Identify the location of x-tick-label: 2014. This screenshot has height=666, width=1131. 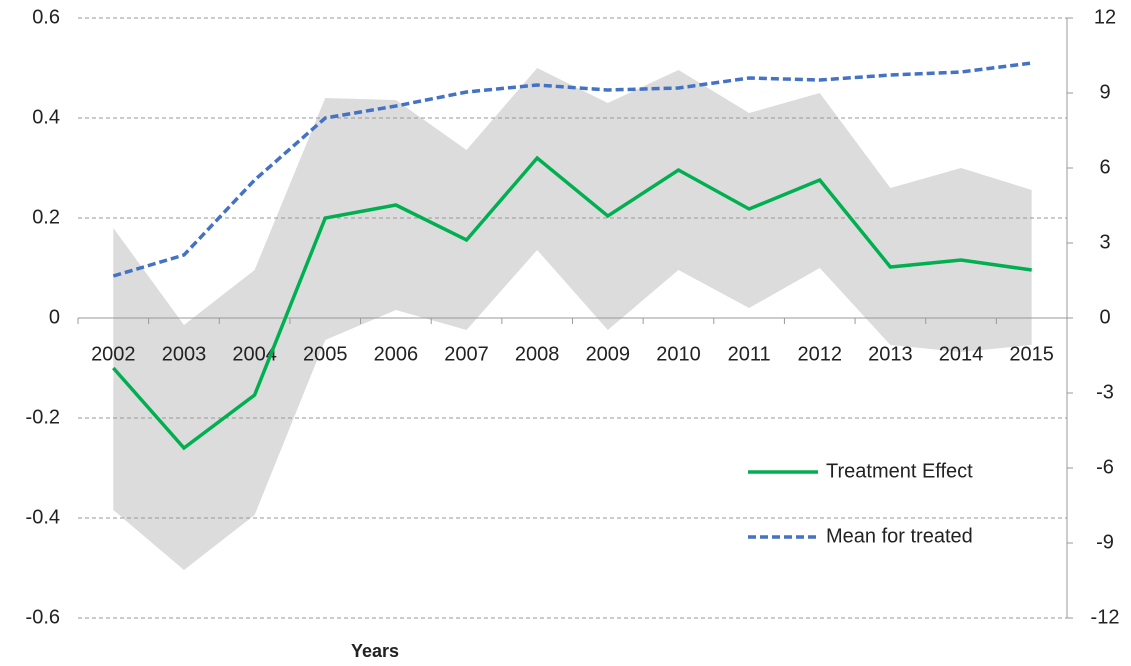
(961, 354).